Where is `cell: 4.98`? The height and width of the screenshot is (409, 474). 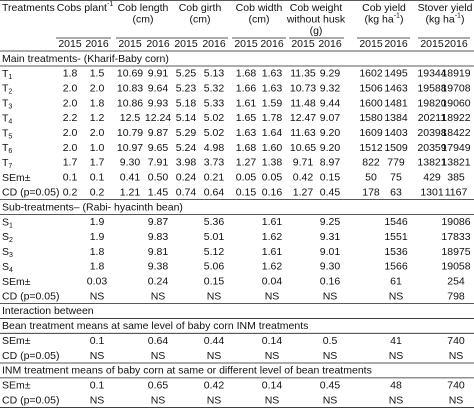
cell: 4.98 is located at coordinates (214, 148).